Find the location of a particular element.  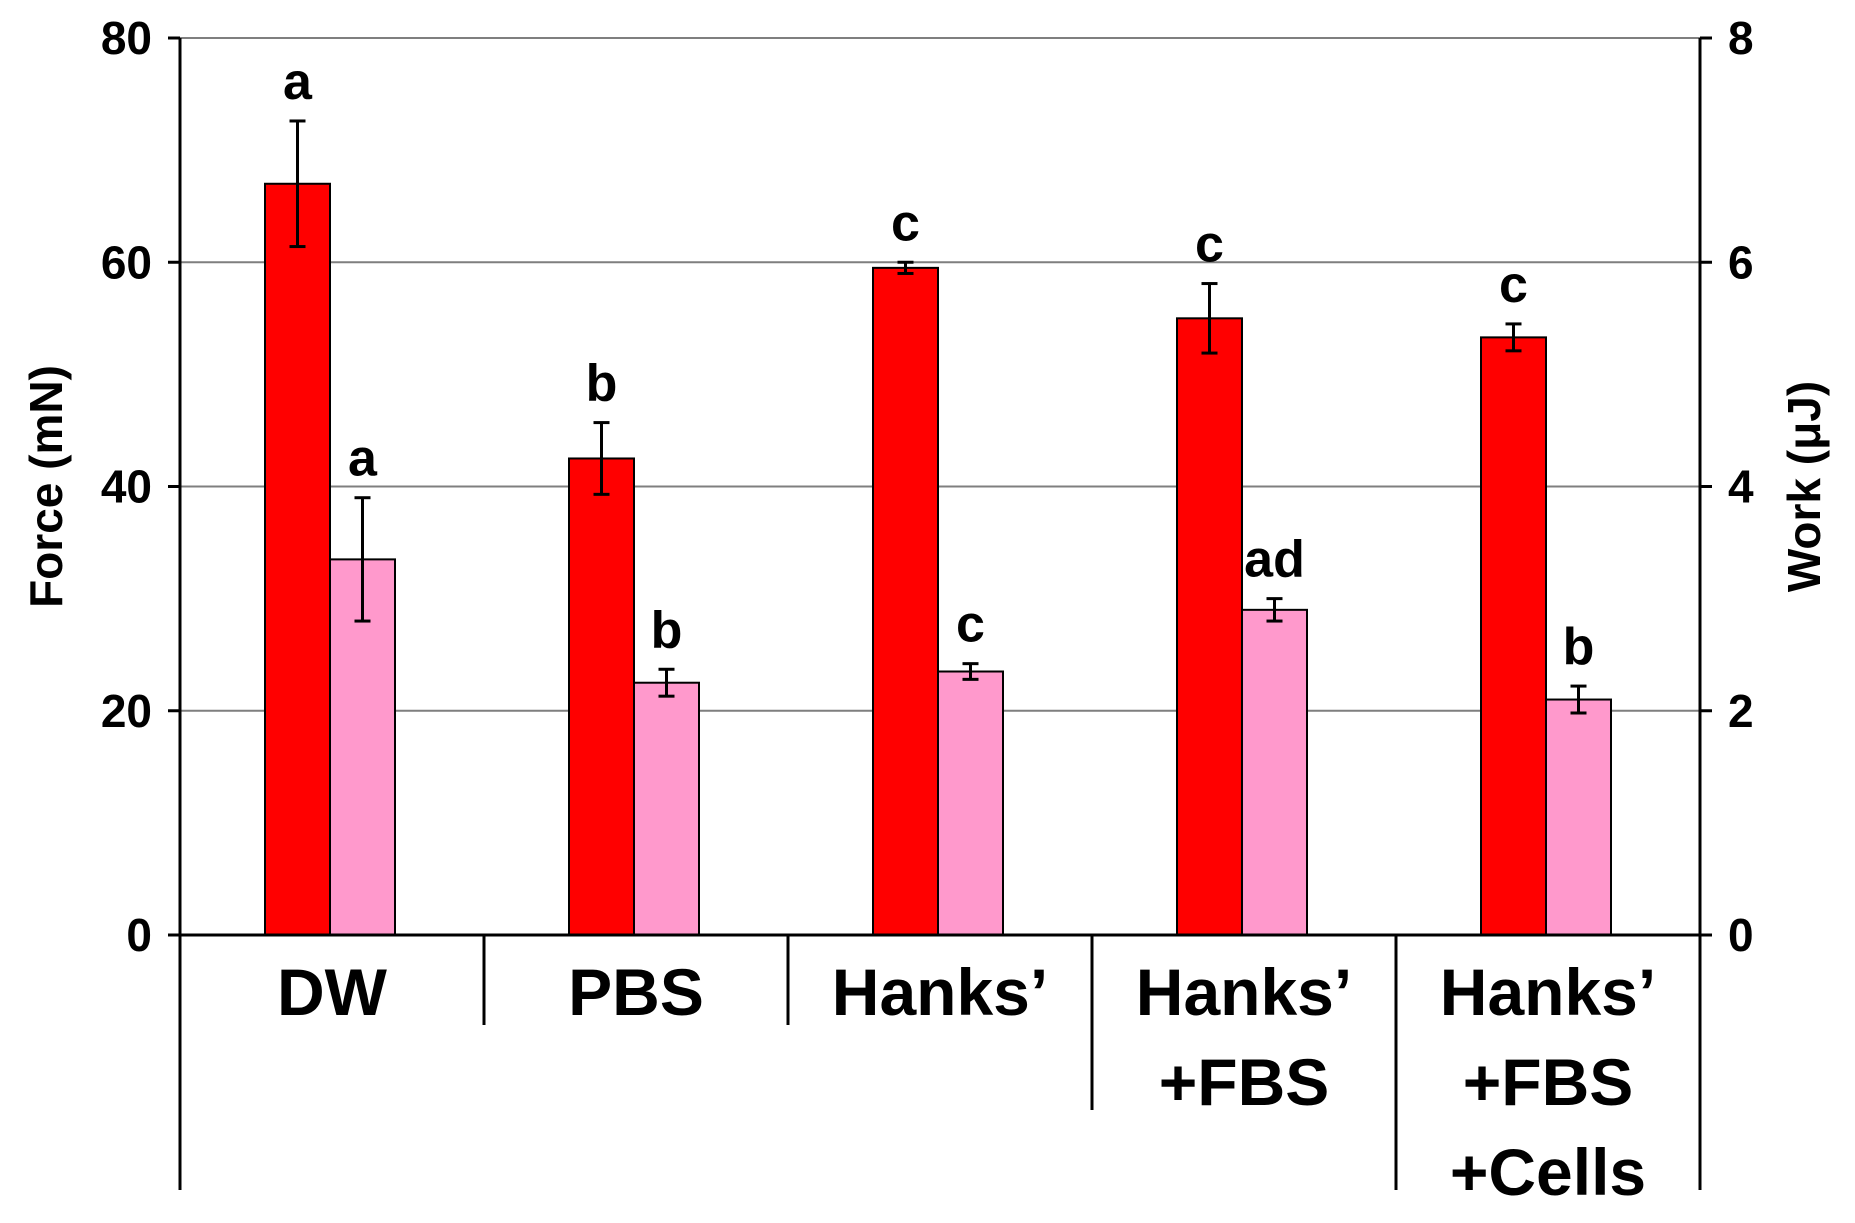

category-label: DW is located at coordinates (332, 992).